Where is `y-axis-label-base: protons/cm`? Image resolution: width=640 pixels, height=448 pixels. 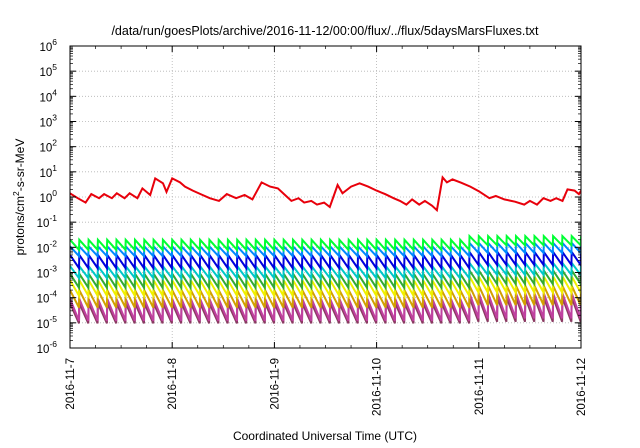
y-axis-label-base: protons/cm is located at coordinates (20, 225).